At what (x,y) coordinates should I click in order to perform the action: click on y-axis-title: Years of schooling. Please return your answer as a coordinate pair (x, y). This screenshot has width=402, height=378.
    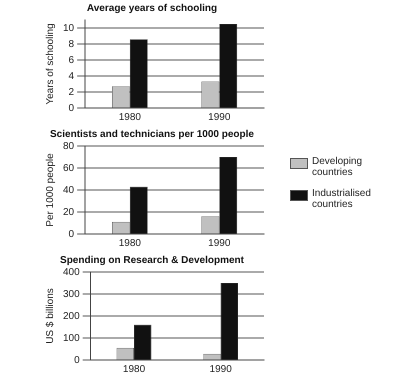
    Looking at the image, I should click on (50, 64).